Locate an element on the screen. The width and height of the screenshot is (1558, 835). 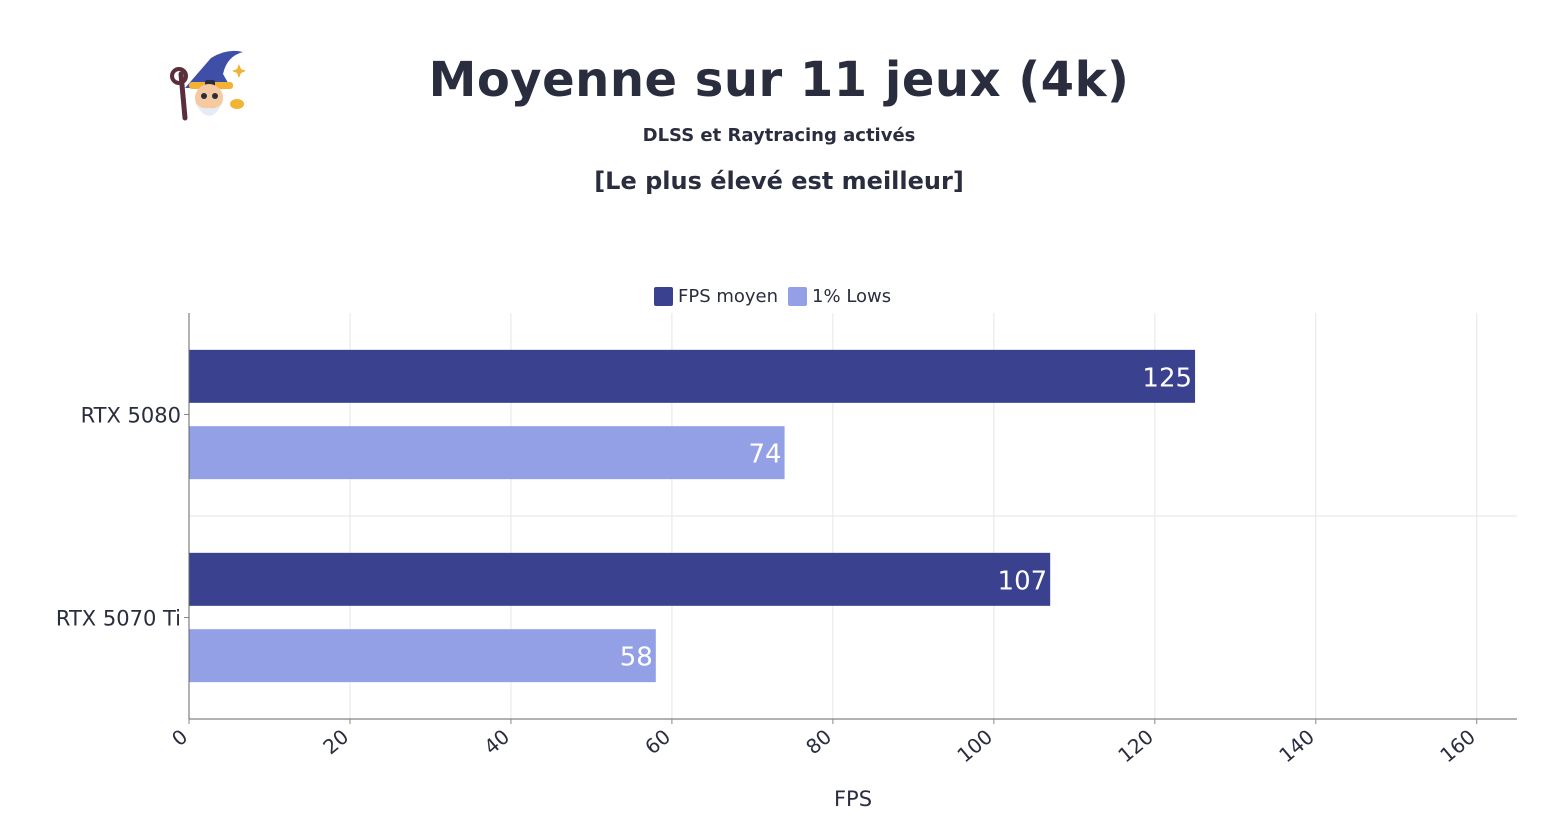
x-tick-label: 0 is located at coordinates (179, 737).